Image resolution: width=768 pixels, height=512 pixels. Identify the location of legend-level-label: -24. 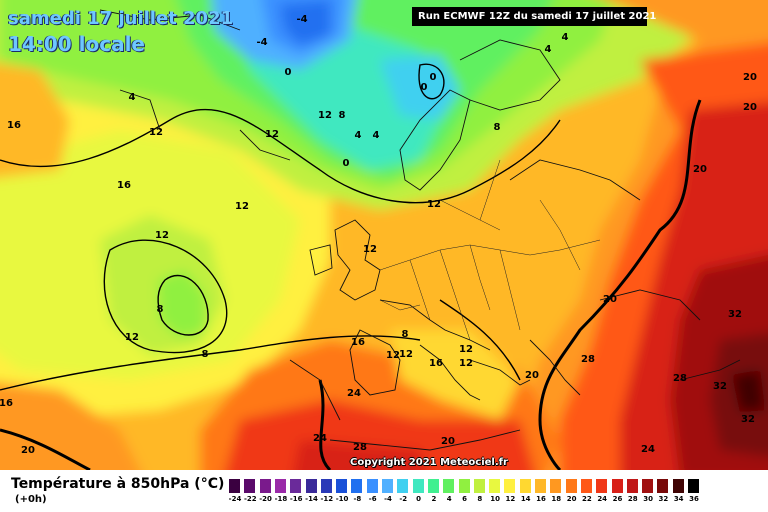
(235, 499).